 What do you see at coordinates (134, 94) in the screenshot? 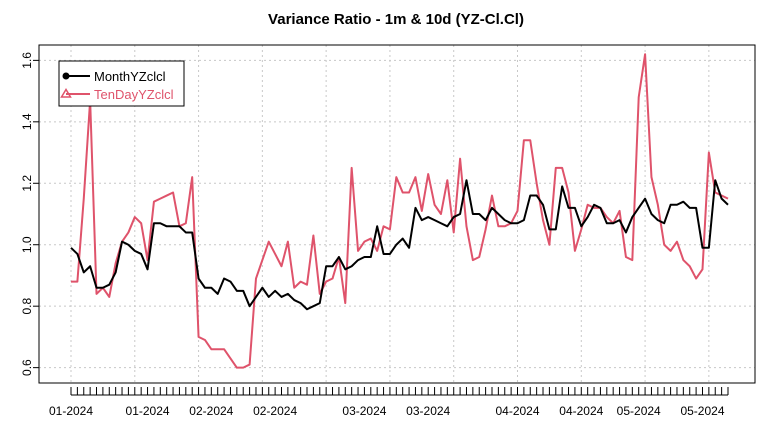
I see `legend-label-tenday: TenDayYZclcl` at bounding box center [134, 94].